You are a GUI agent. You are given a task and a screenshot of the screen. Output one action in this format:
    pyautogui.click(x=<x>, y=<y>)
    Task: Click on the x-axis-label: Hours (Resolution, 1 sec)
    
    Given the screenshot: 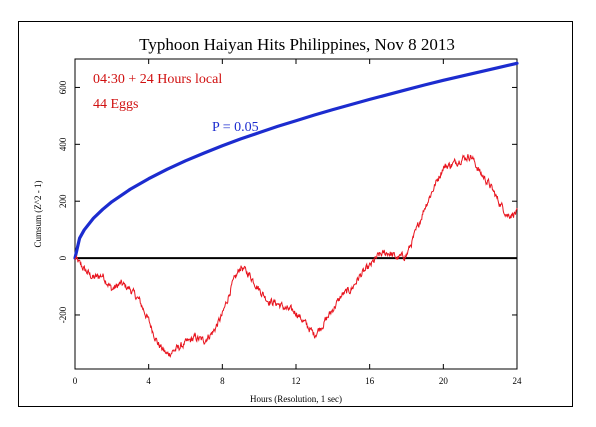 What is the action you would take?
    pyautogui.click(x=296, y=399)
    